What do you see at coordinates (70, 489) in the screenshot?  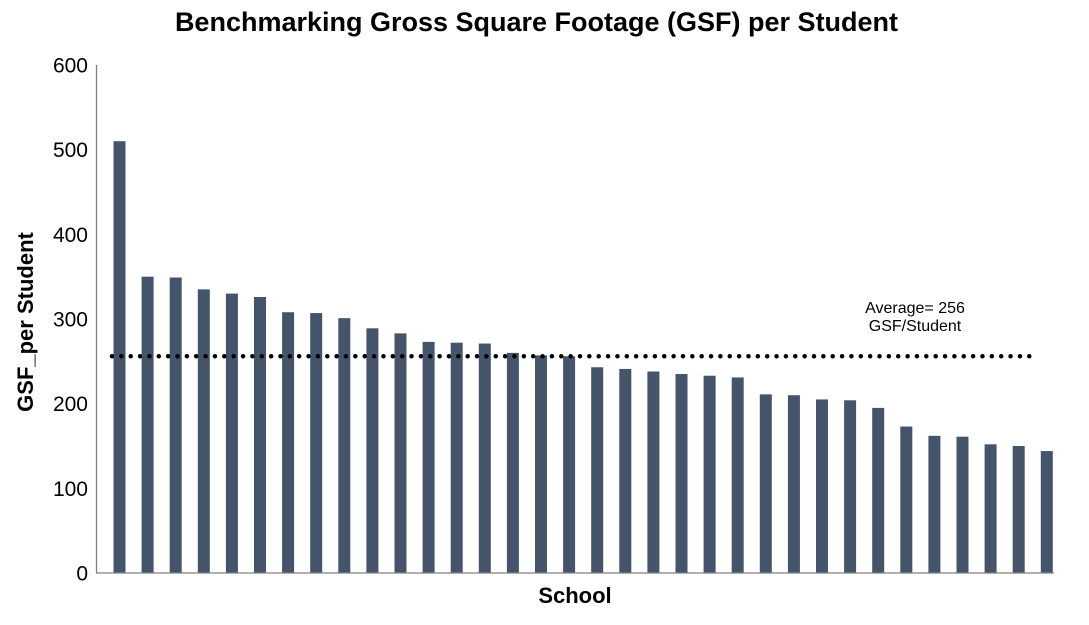 I see `y-tick-label: 100` at bounding box center [70, 489].